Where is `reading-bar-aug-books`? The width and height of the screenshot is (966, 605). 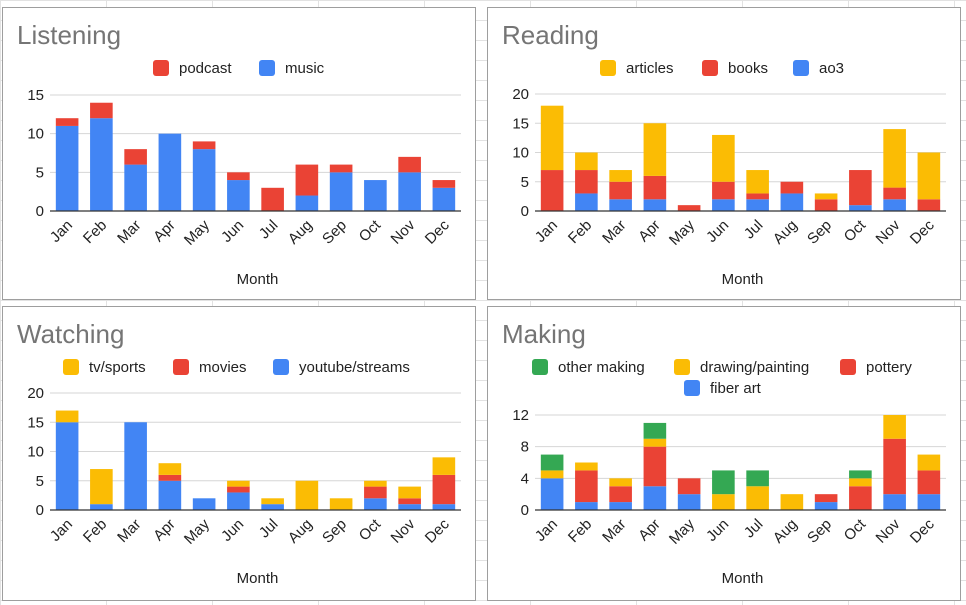
reading-bar-aug-books is located at coordinates (792, 187).